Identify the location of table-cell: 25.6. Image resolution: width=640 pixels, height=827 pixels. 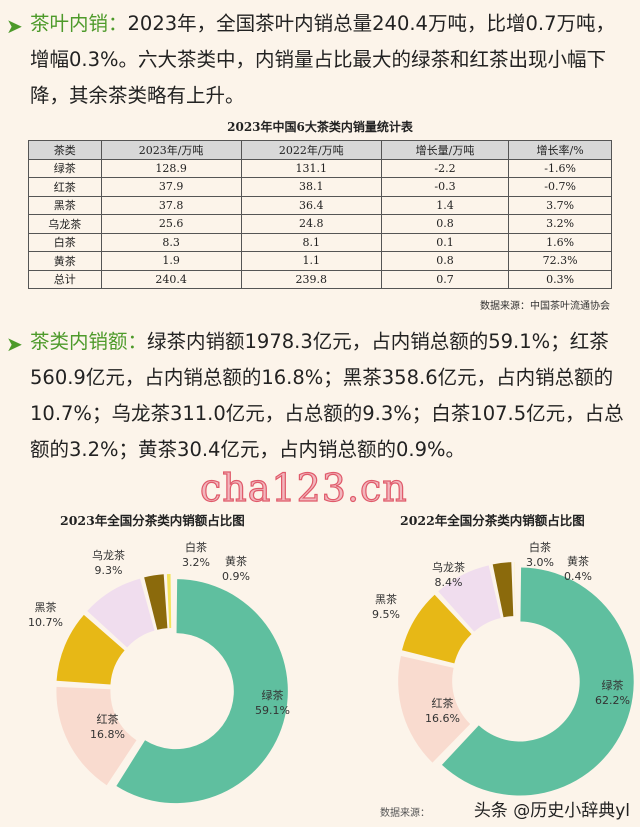
(171, 224).